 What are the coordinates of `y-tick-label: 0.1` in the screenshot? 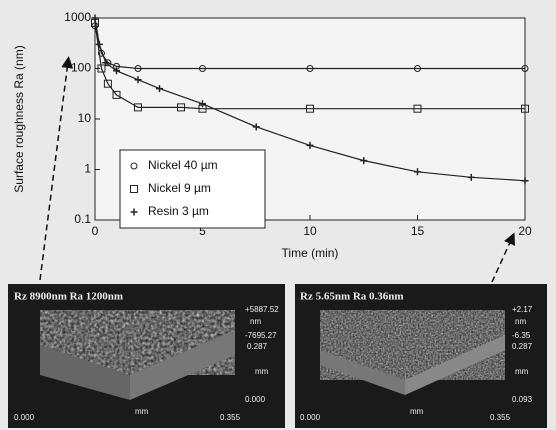 It's located at (82, 219).